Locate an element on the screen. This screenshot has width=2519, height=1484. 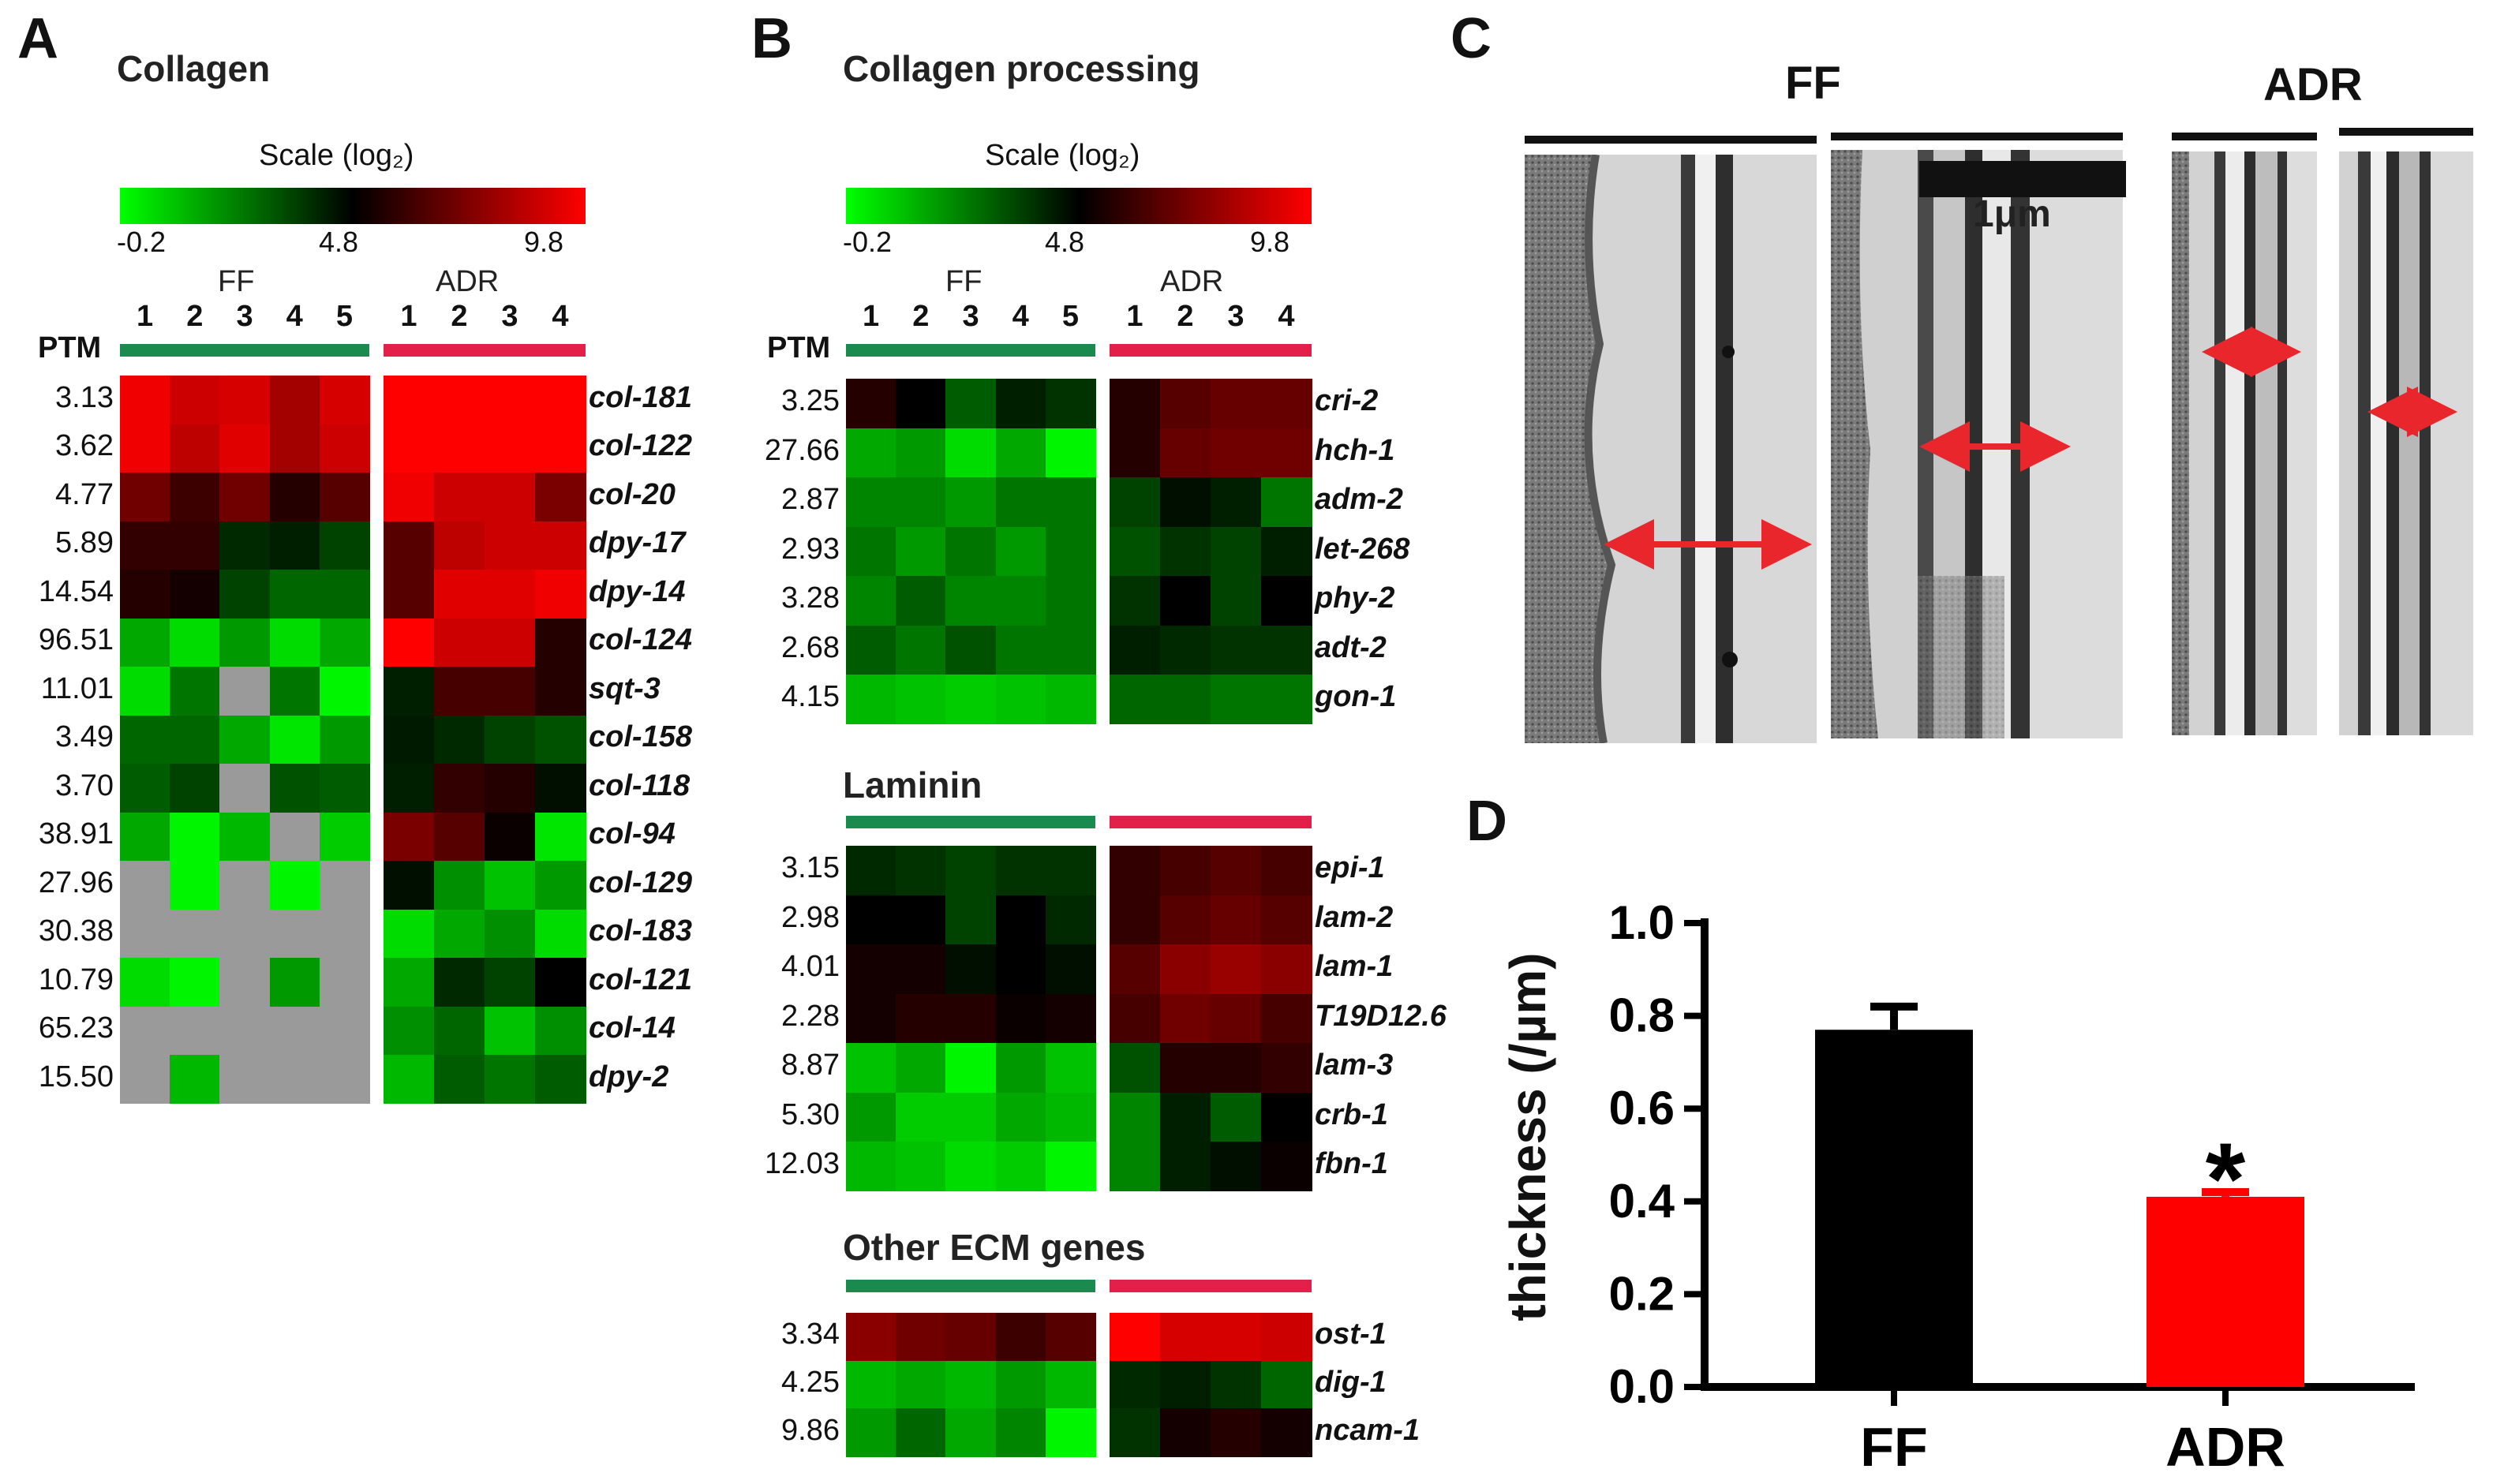
ptm-value: 2.28 is located at coordinates (811, 1016).